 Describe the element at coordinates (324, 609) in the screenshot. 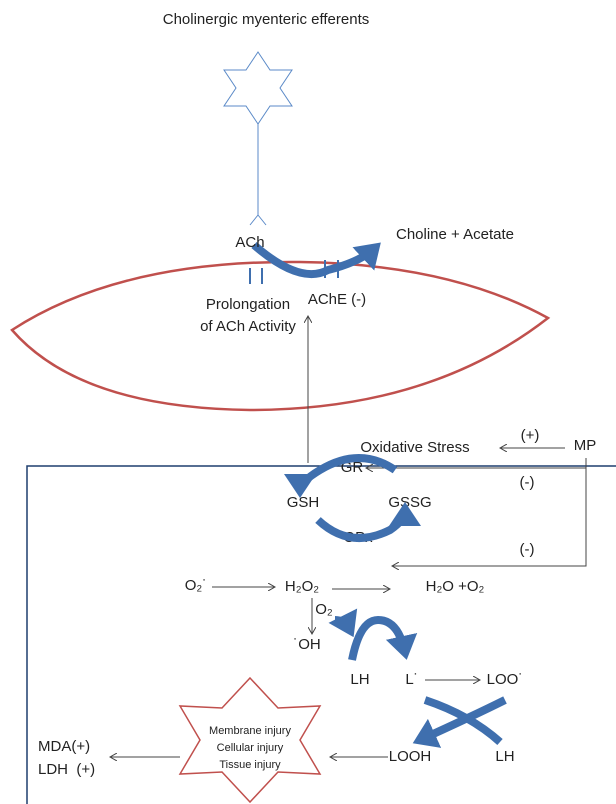

I see `label: O₂` at that location.